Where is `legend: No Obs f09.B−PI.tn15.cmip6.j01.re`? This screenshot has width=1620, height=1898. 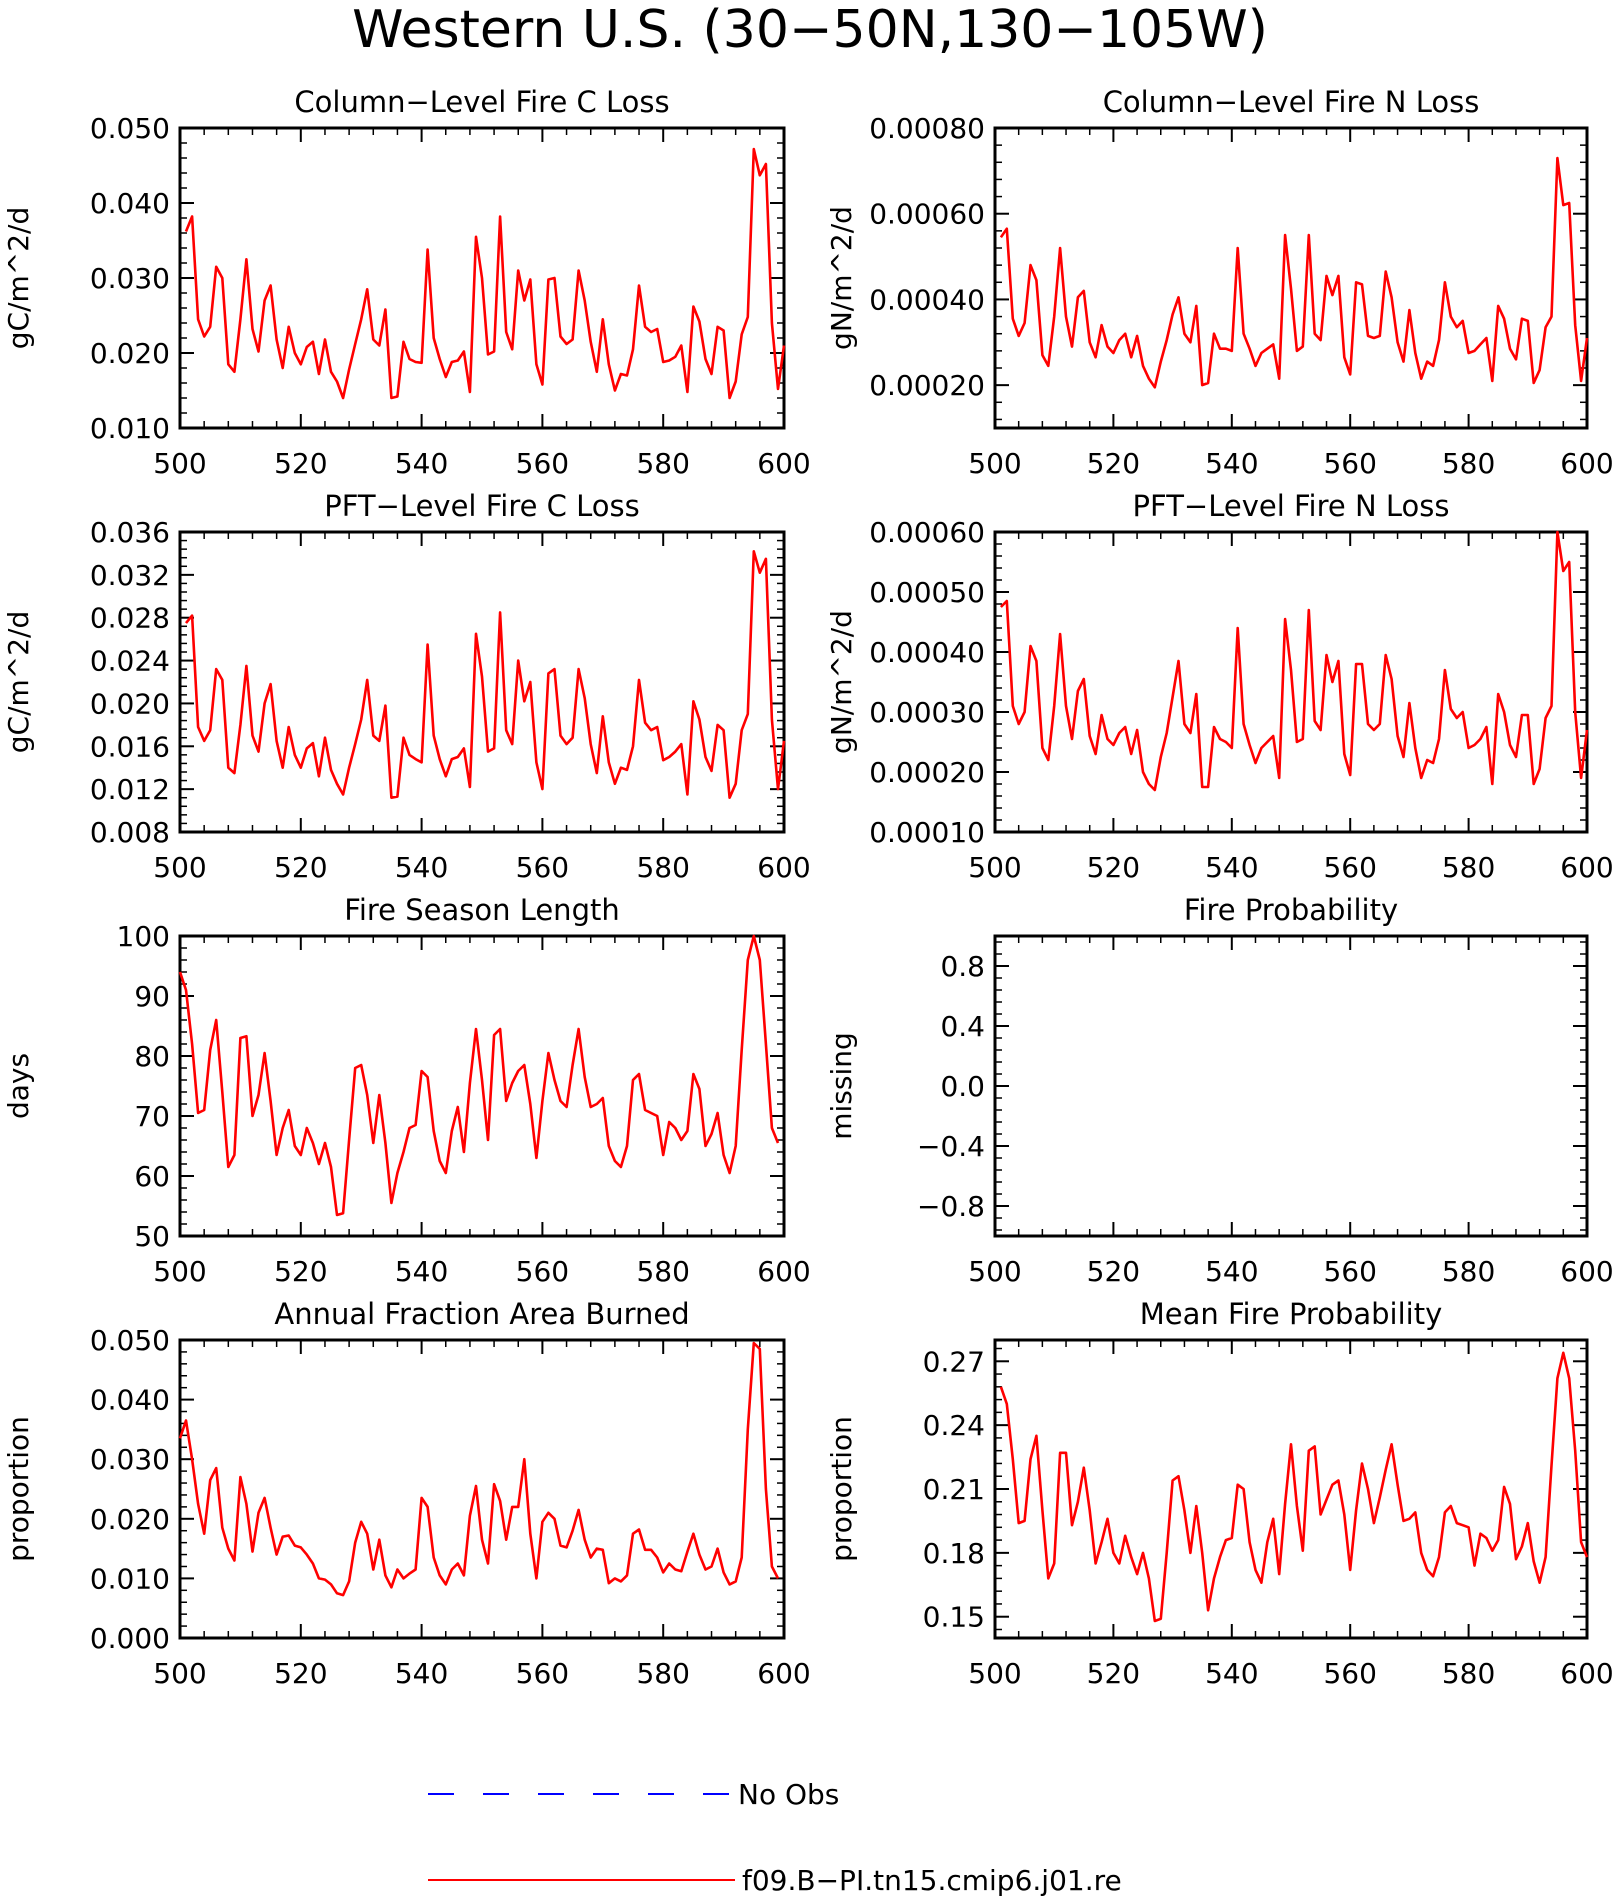 legend: No Obs f09.B−PI.tn15.cmip6.j01.re is located at coordinates (775, 1837).